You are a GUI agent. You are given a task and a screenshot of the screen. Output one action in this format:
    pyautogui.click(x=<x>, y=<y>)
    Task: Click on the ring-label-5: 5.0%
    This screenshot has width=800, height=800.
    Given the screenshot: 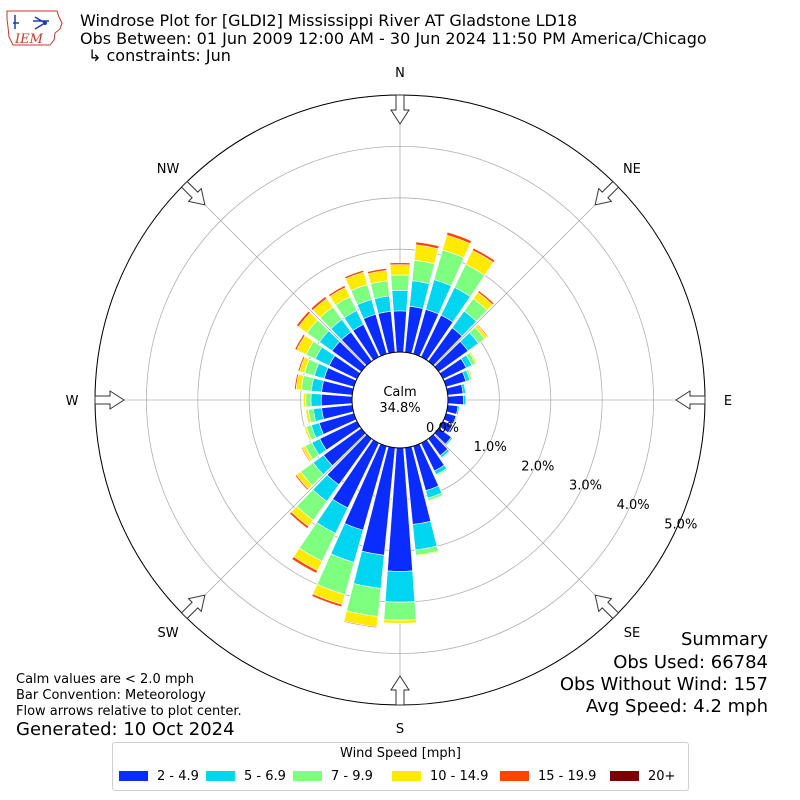 What is the action you would take?
    pyautogui.click(x=680, y=524)
    